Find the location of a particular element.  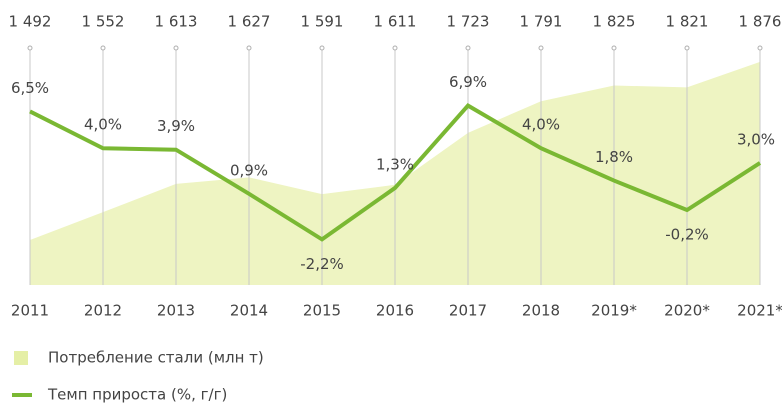

line-value-label: -0,2% is located at coordinates (687, 235).